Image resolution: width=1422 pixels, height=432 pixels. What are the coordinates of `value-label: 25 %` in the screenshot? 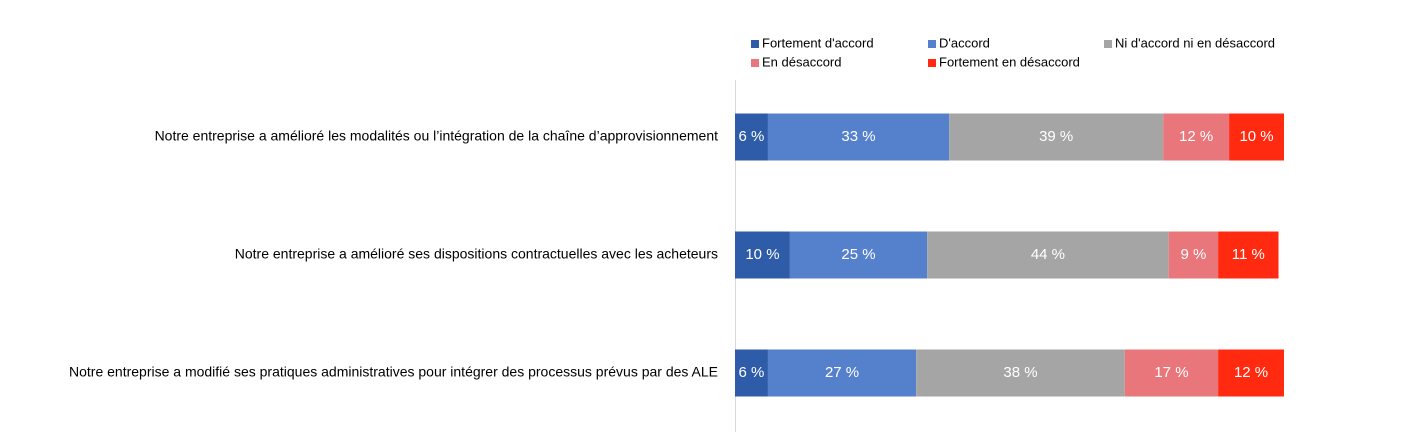 It's located at (858, 254).